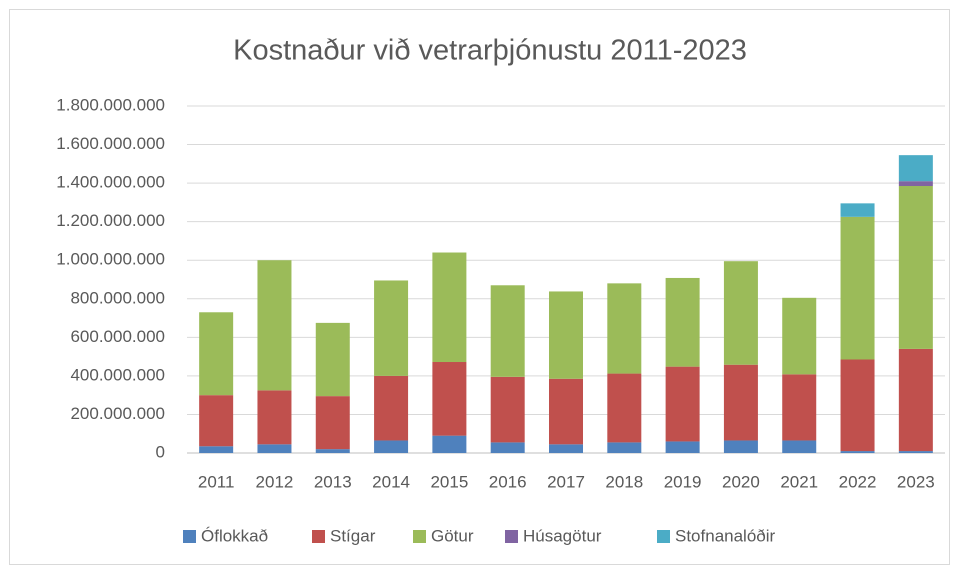 The height and width of the screenshot is (571, 960). Describe the element at coordinates (624, 481) in the screenshot. I see `x-tick-label: 2018` at that location.